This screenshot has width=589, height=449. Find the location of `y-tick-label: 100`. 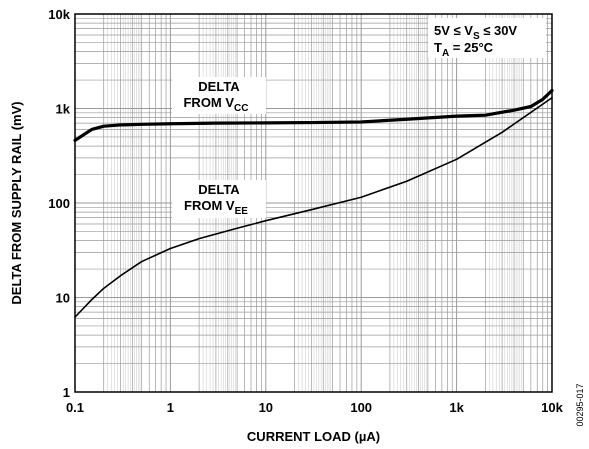

y-tick-label: 100 is located at coordinates (59, 203).